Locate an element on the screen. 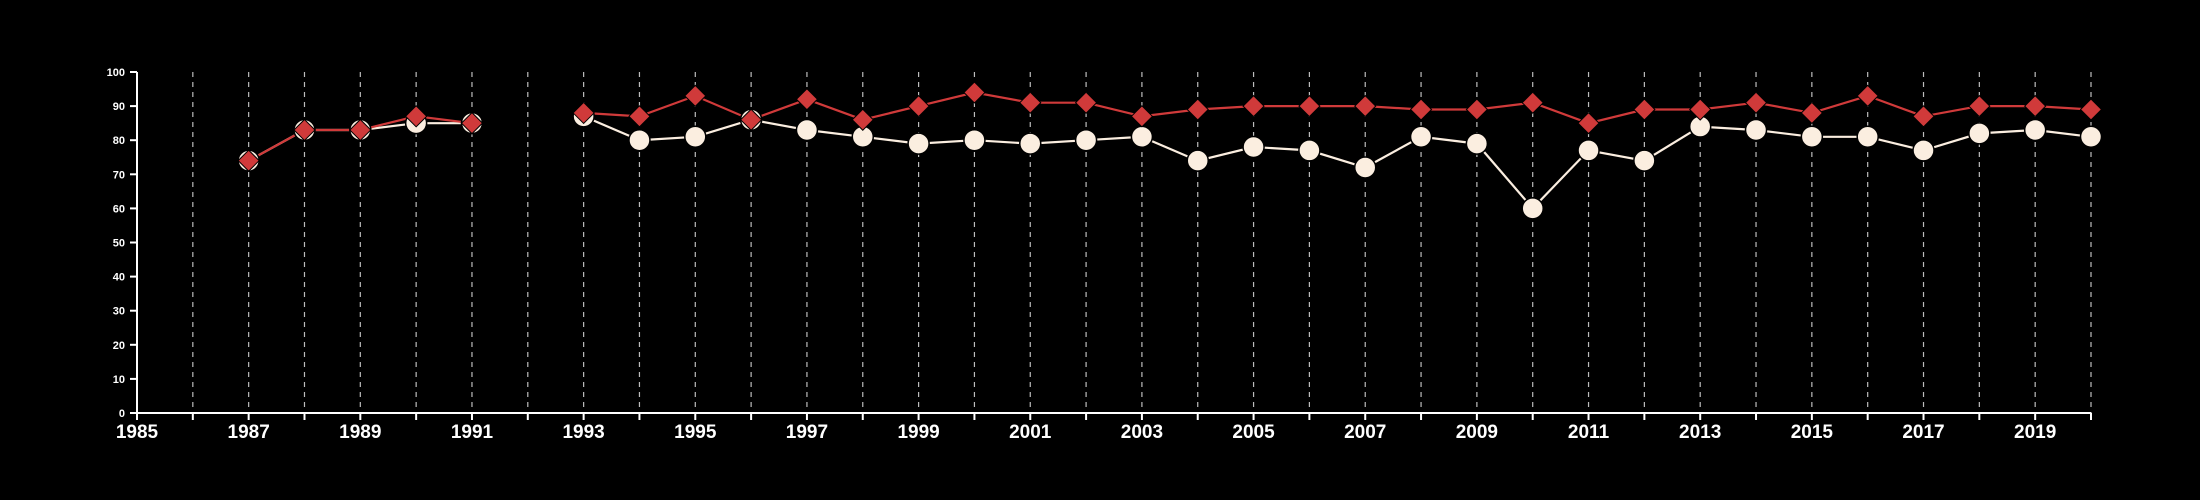  x-tick-label: 2013 is located at coordinates (1700, 432).